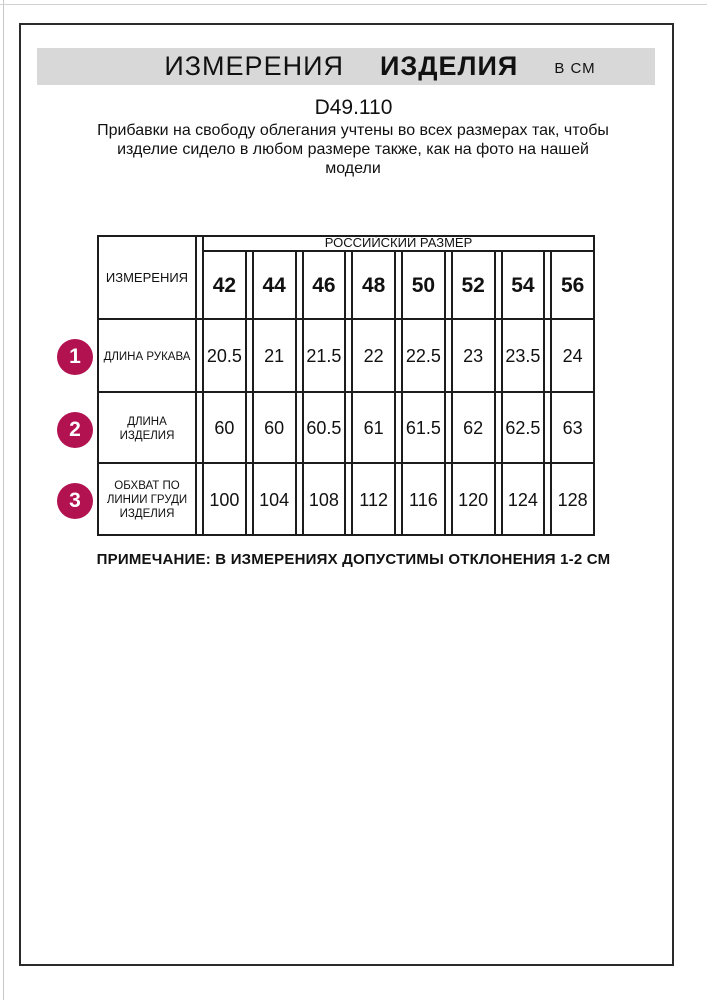 This screenshot has width=707, height=1000. What do you see at coordinates (423, 356) in the screenshot?
I see `table-cell: 22.5` at bounding box center [423, 356].